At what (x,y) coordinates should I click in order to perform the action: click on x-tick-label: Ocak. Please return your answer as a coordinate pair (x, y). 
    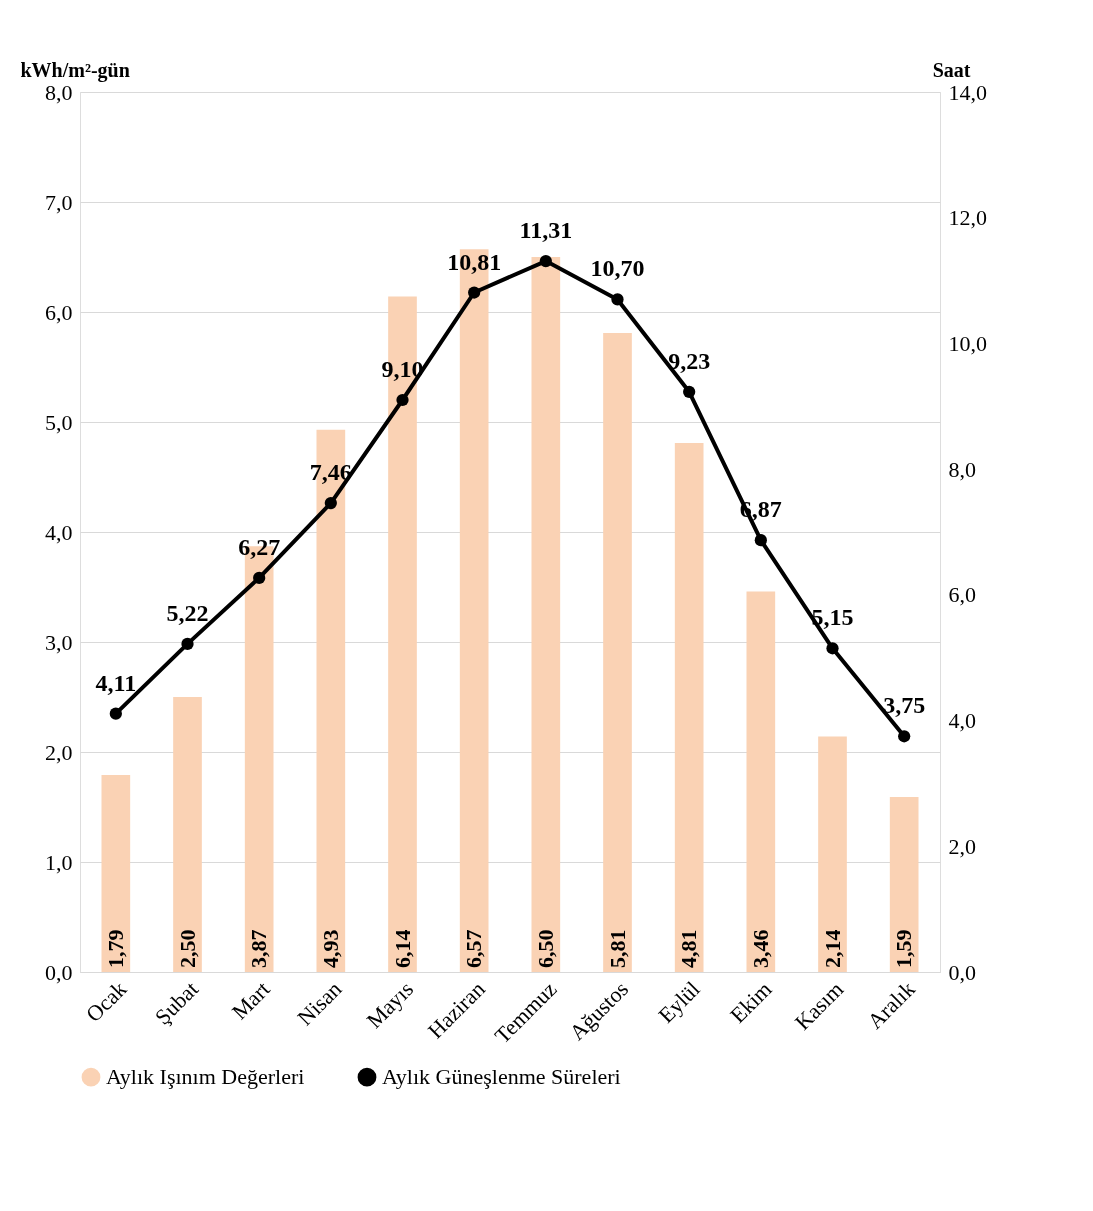
    Looking at the image, I should click on (106, 1001).